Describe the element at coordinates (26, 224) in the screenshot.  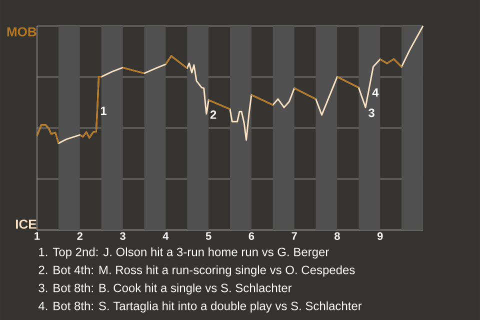
I see `text: ICE` at that location.